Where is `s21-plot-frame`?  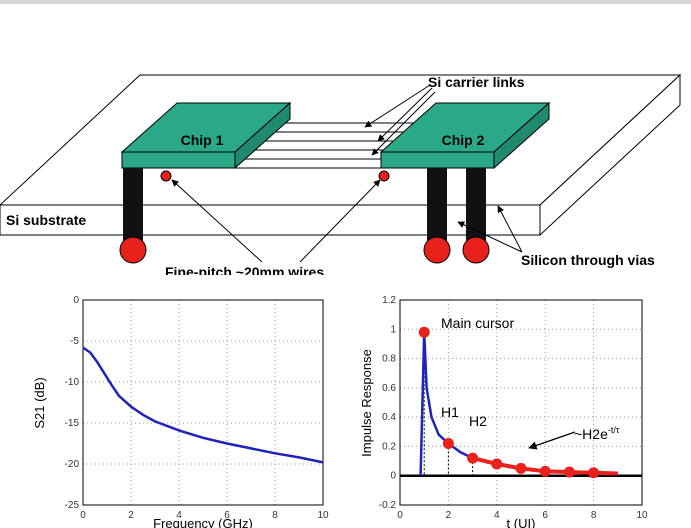
s21-plot-frame is located at coordinates (203, 402).